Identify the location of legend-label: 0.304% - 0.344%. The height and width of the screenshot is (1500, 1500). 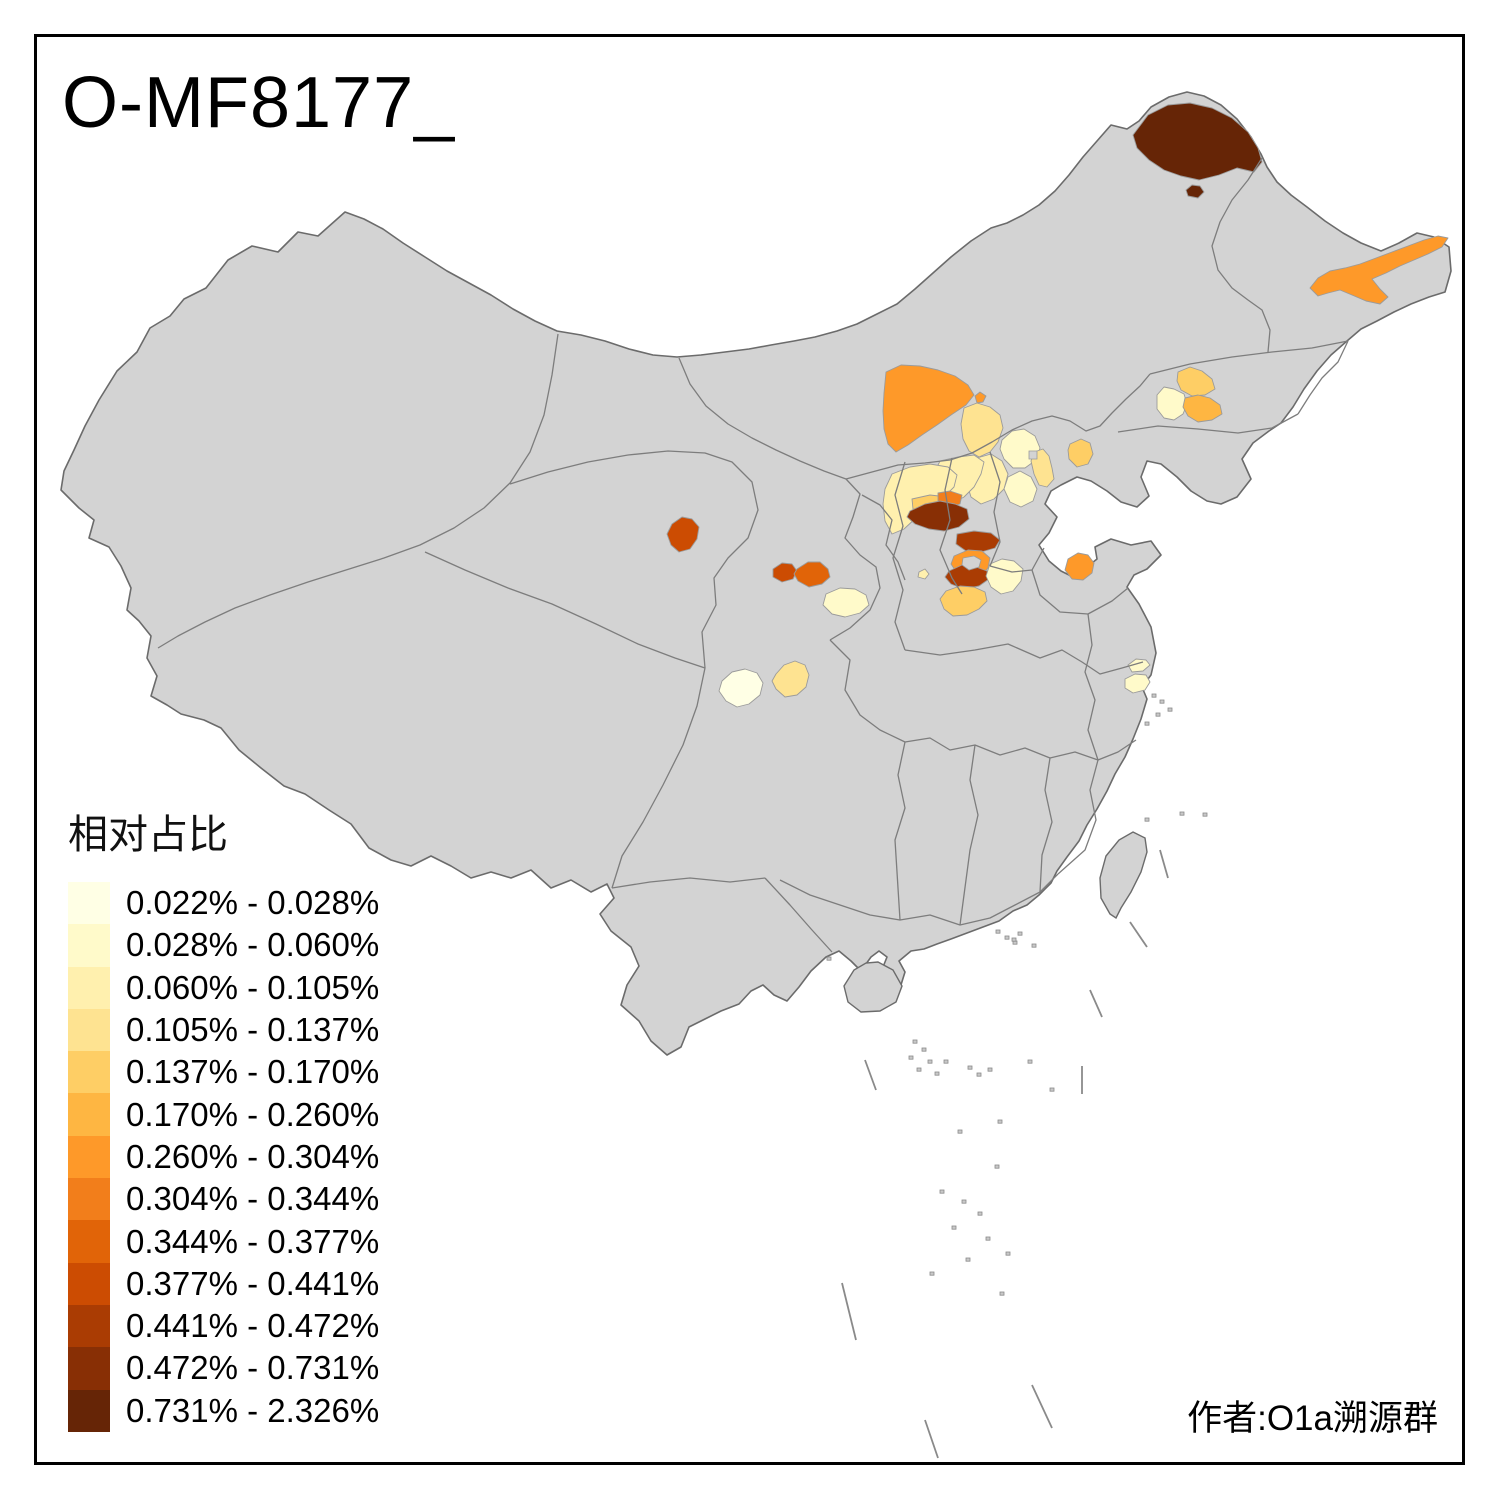
(253, 1199).